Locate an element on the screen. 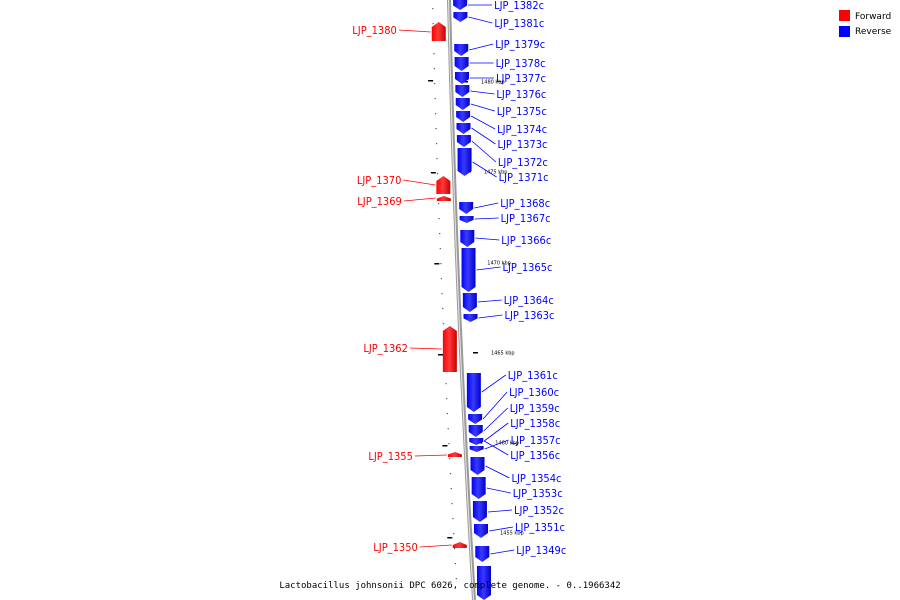  reverse-gene-label: LJP_1363c is located at coordinates (530, 315).